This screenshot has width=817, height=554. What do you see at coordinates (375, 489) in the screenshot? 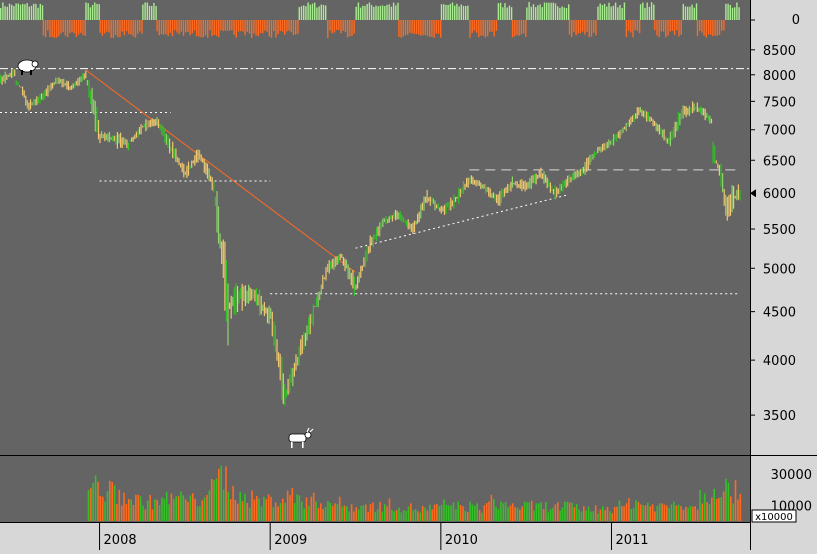
I see `volume-panel` at bounding box center [375, 489].